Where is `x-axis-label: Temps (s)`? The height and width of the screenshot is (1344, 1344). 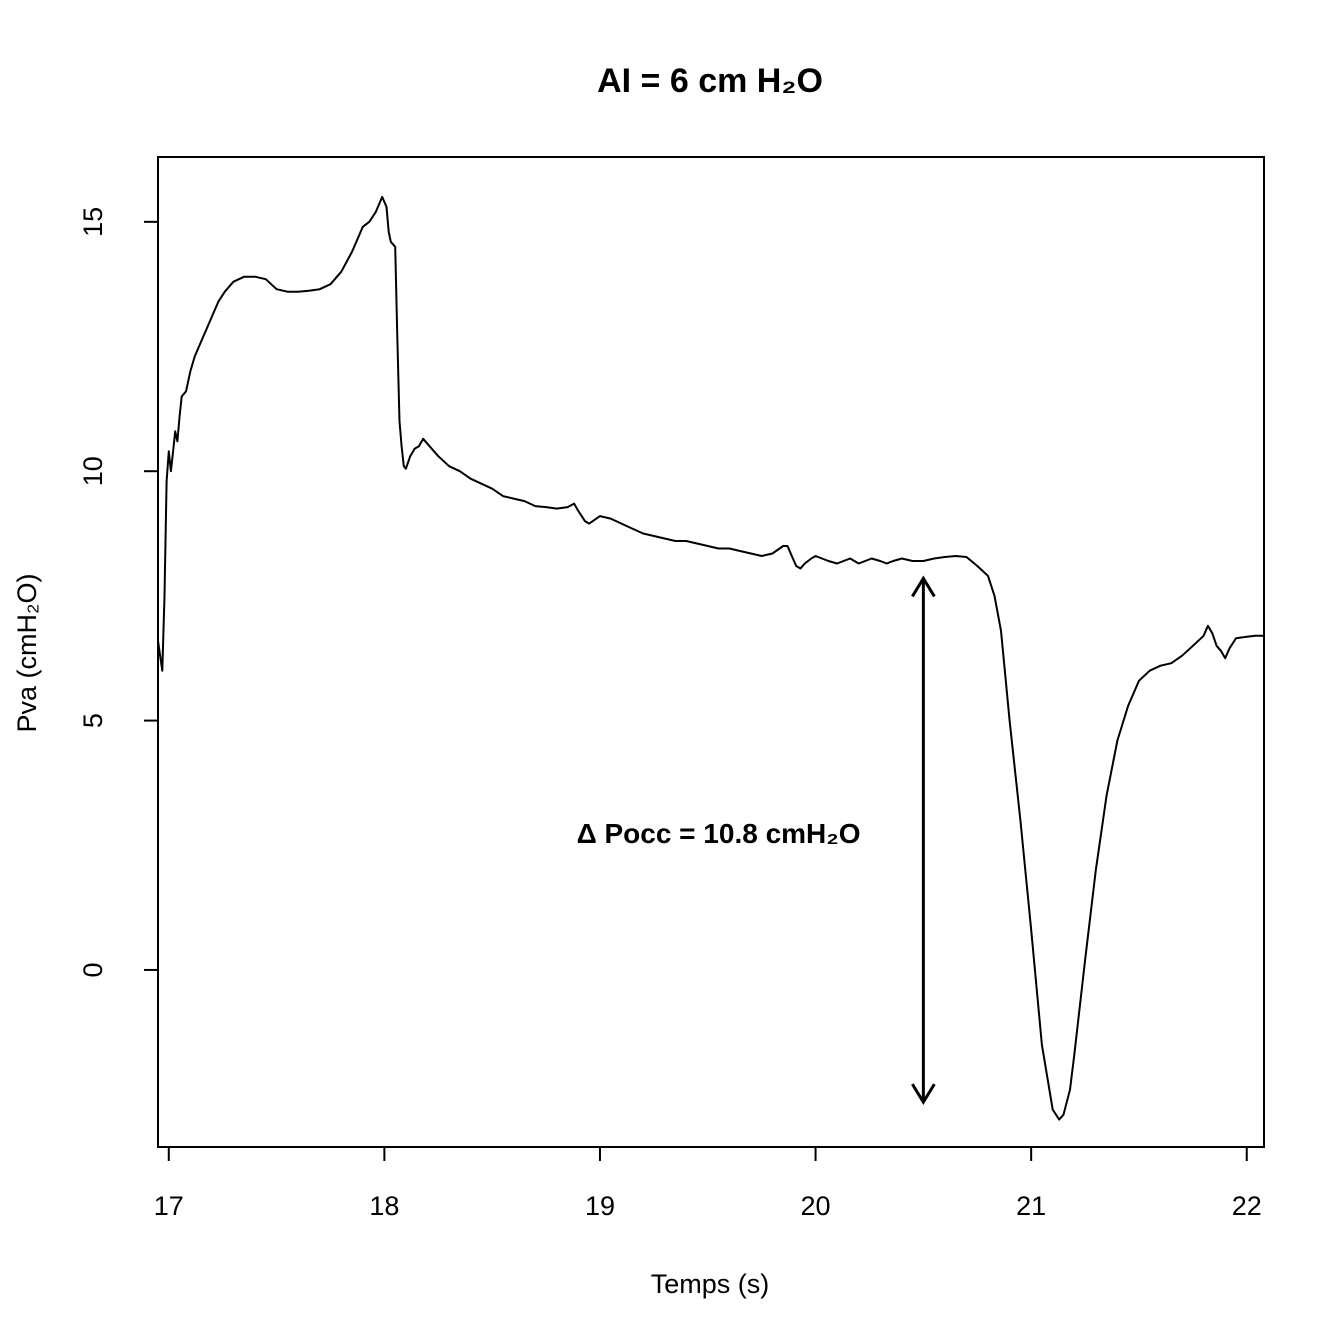 x-axis-label: Temps (s) is located at coordinates (710, 1284).